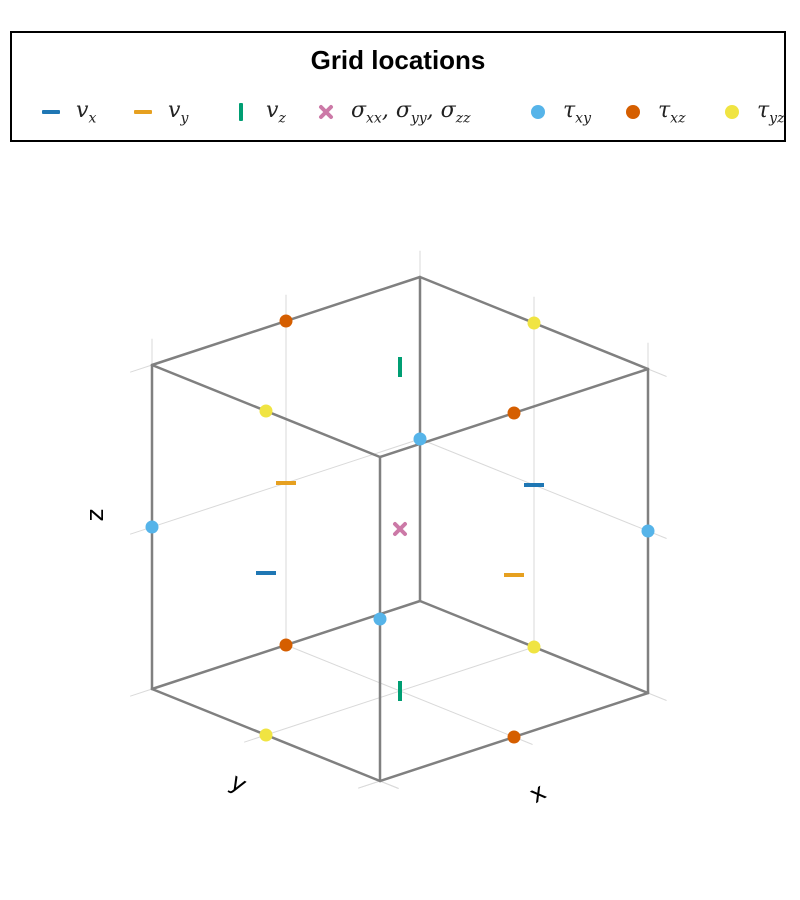 This screenshot has width=800, height=900. Describe the element at coordinates (259, 112) in the screenshot. I see `legend-entry-vz: vz` at that location.